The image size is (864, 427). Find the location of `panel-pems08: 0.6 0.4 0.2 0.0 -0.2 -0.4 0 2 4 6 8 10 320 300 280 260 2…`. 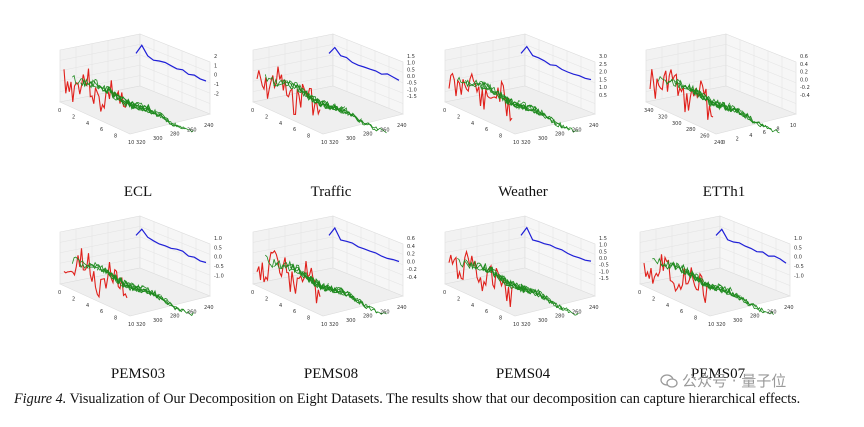

panel-pems08: 0.6 0.4 0.2 0.0 -0.2 -0.4 0 2 4 6 8 10 320 300 280 260 2… is located at coordinates (331, 289).